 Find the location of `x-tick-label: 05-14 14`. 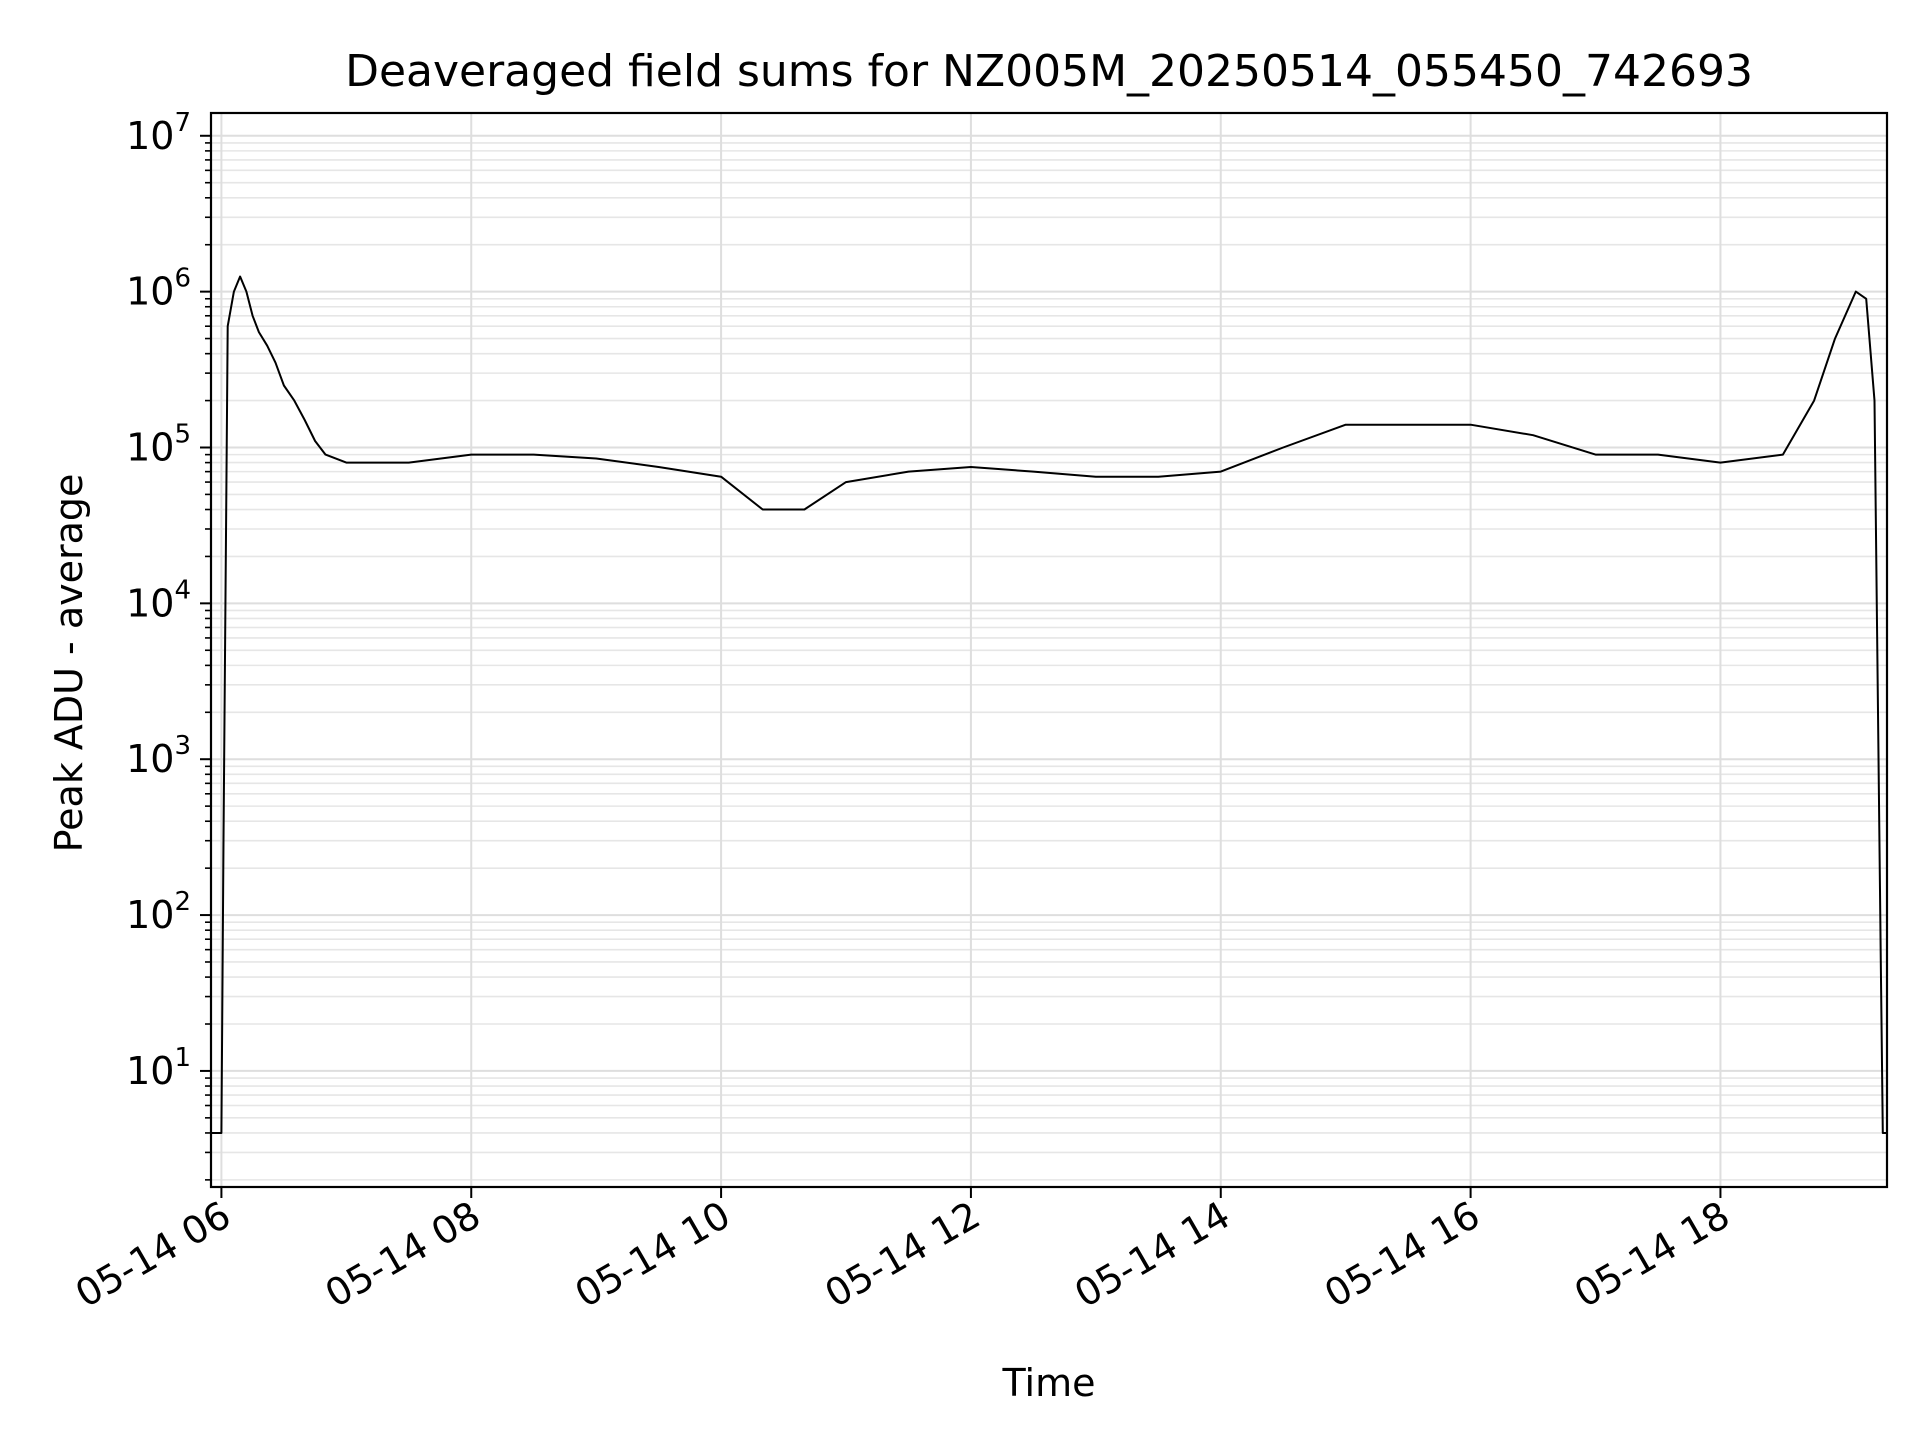

x-tick-label: 05-14 14 is located at coordinates (1152, 1255).